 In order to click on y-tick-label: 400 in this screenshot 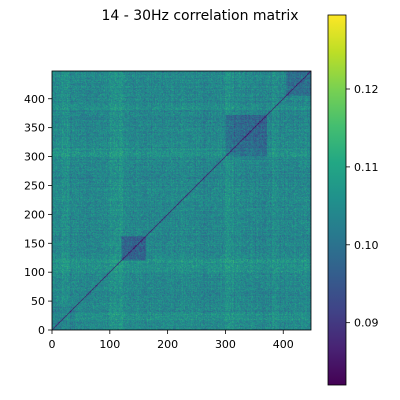, I will do `click(34, 99)`.